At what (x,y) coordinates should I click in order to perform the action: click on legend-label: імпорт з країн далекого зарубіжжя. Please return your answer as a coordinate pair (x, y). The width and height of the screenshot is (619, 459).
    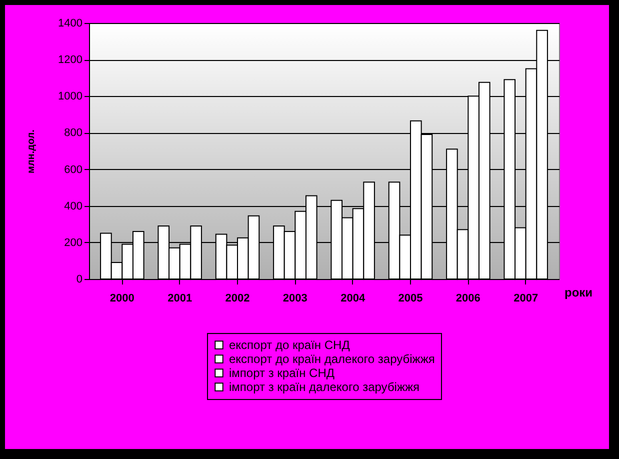
    Looking at the image, I should click on (324, 387).